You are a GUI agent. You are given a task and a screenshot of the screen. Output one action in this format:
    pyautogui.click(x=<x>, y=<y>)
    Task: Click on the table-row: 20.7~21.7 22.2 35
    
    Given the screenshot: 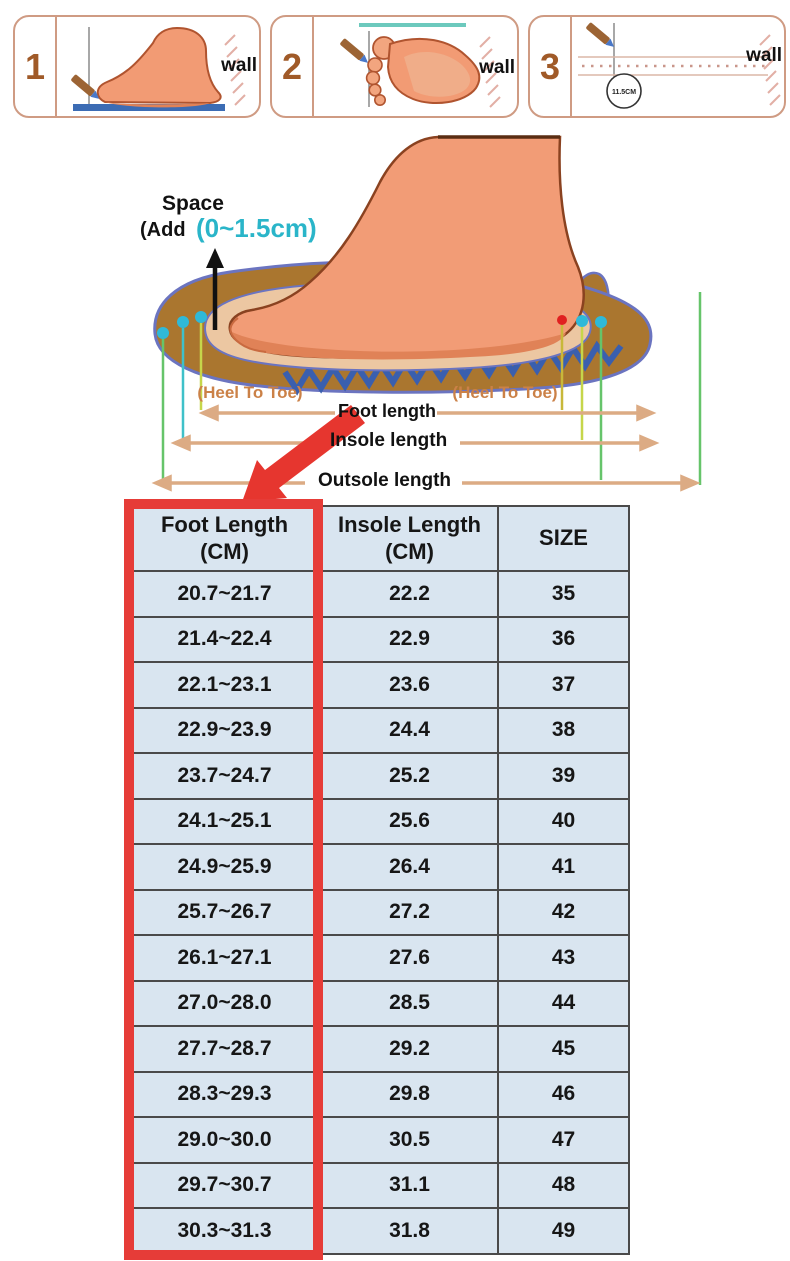 What is the action you would take?
    pyautogui.click(x=378, y=594)
    